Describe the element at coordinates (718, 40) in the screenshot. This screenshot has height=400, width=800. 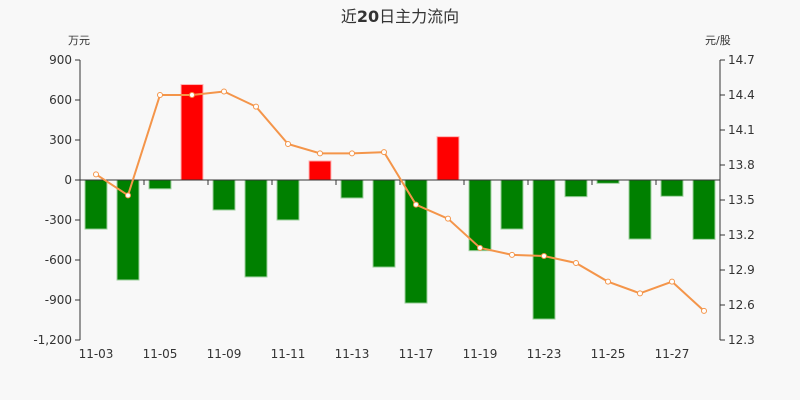
I see `right-axis-unit: 元/股` at that location.